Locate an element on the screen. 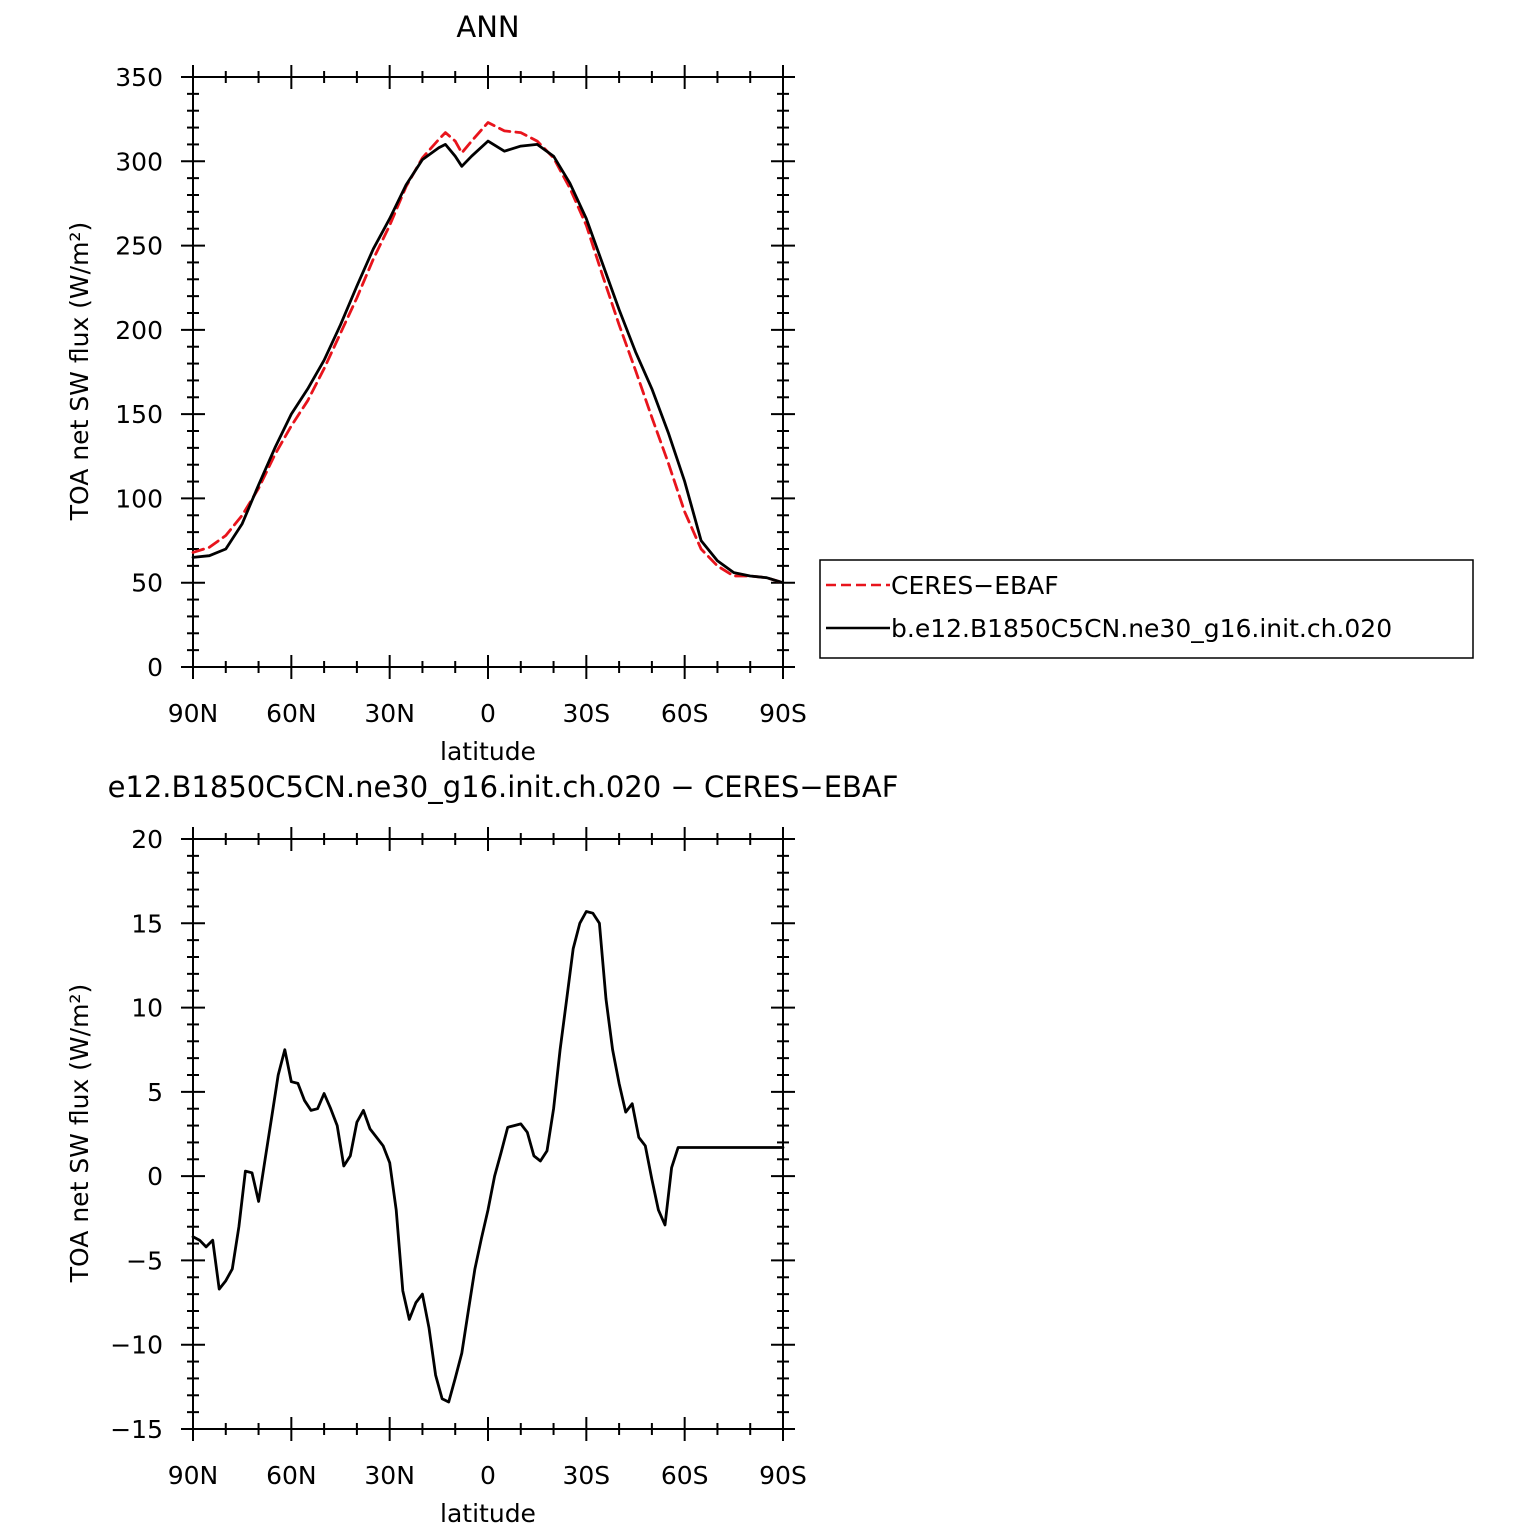 Image resolution: width=1536 pixels, height=1536 pixels. top-xtick-label: 60S is located at coordinates (685, 713).